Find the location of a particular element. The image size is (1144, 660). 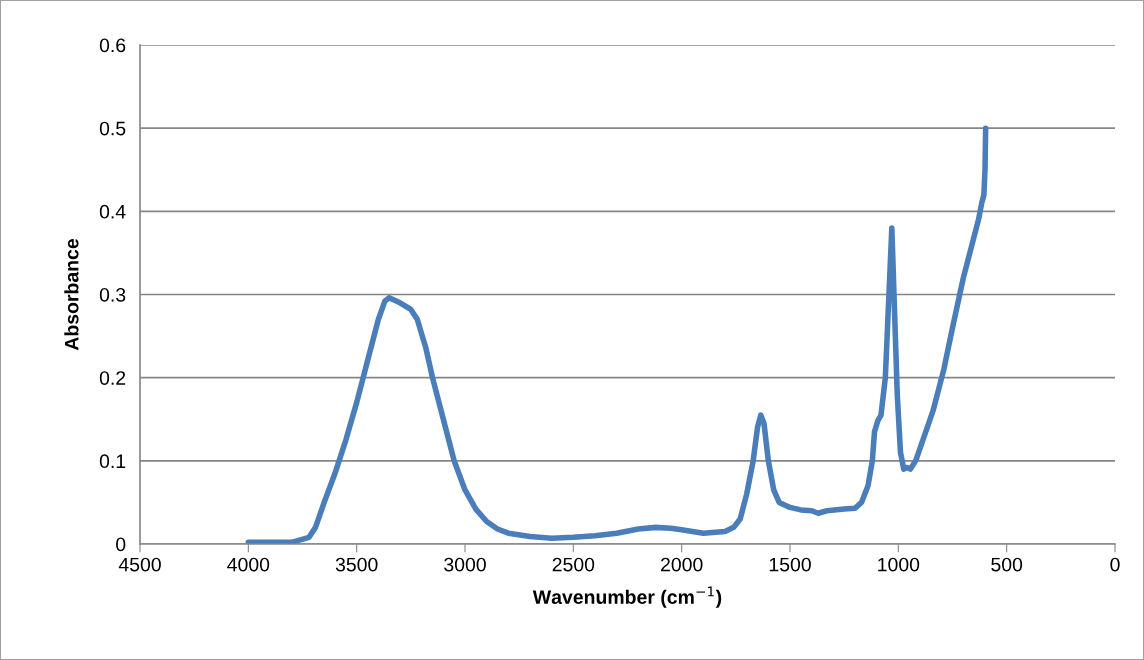

x-tick-label: 2500 is located at coordinates (573, 564).